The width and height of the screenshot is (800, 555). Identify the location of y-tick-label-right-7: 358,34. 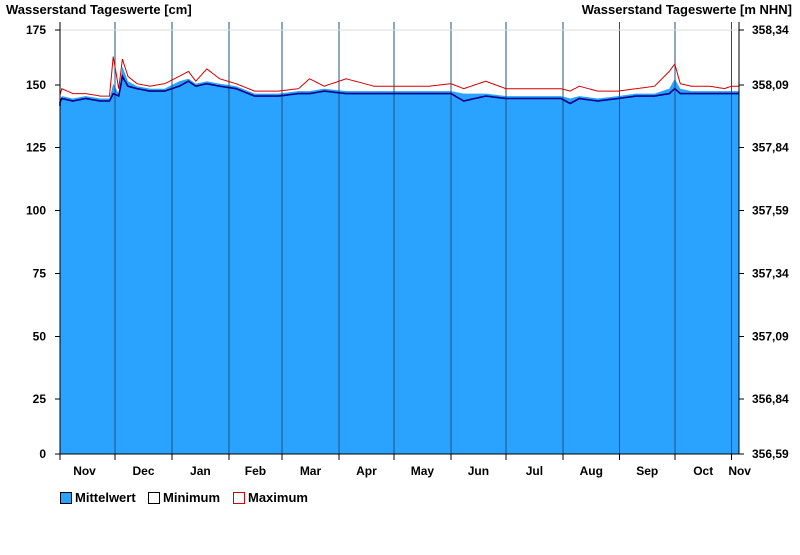
(770, 30).